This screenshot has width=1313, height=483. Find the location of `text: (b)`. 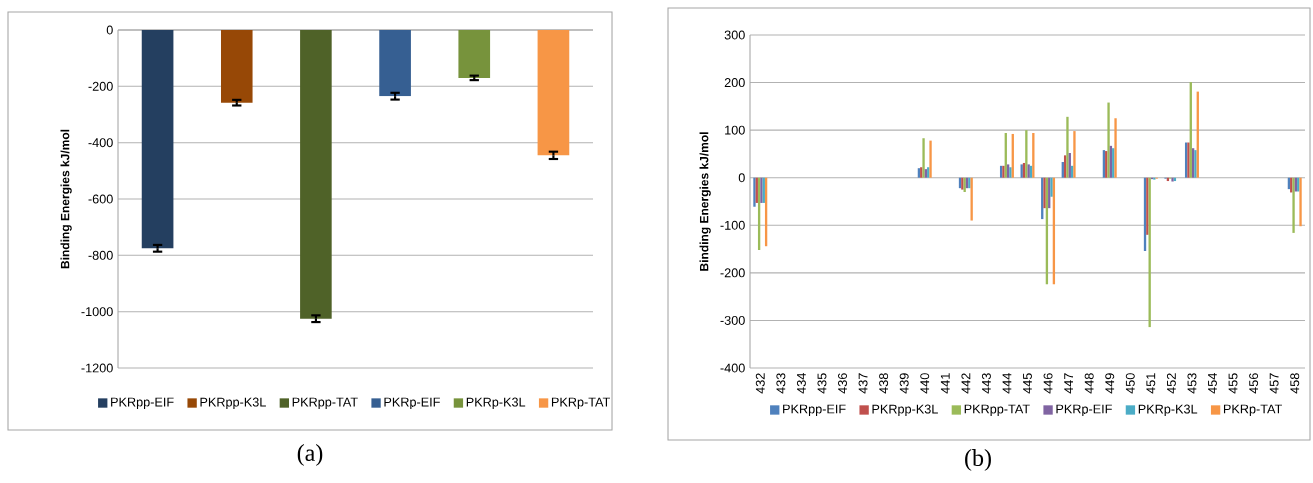

text: (b) is located at coordinates (978, 460).